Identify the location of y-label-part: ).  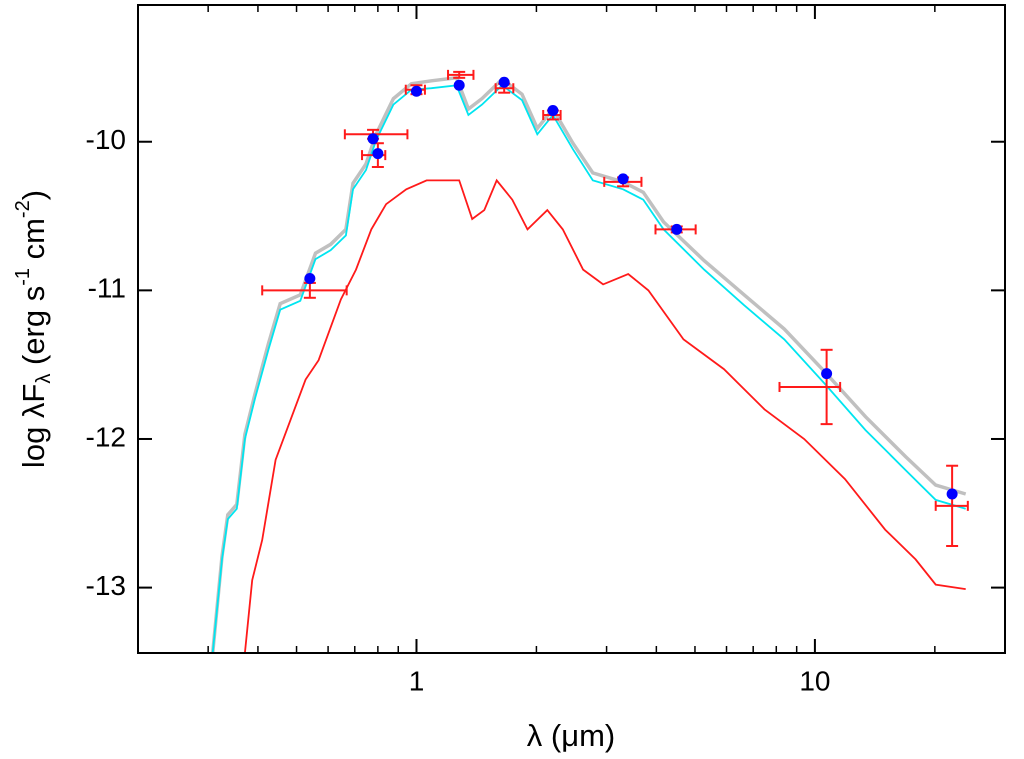
(33, 195).